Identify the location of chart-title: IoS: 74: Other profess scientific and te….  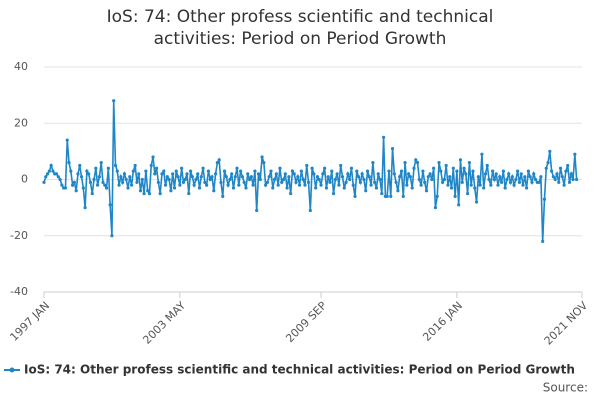
(300, 28).